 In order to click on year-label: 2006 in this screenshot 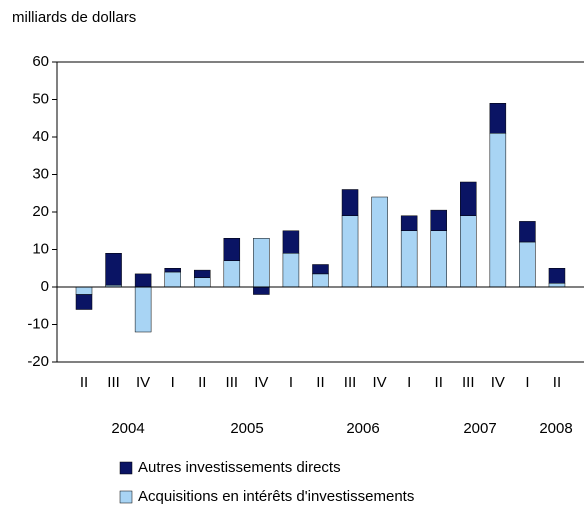, I will do `click(362, 428)`.